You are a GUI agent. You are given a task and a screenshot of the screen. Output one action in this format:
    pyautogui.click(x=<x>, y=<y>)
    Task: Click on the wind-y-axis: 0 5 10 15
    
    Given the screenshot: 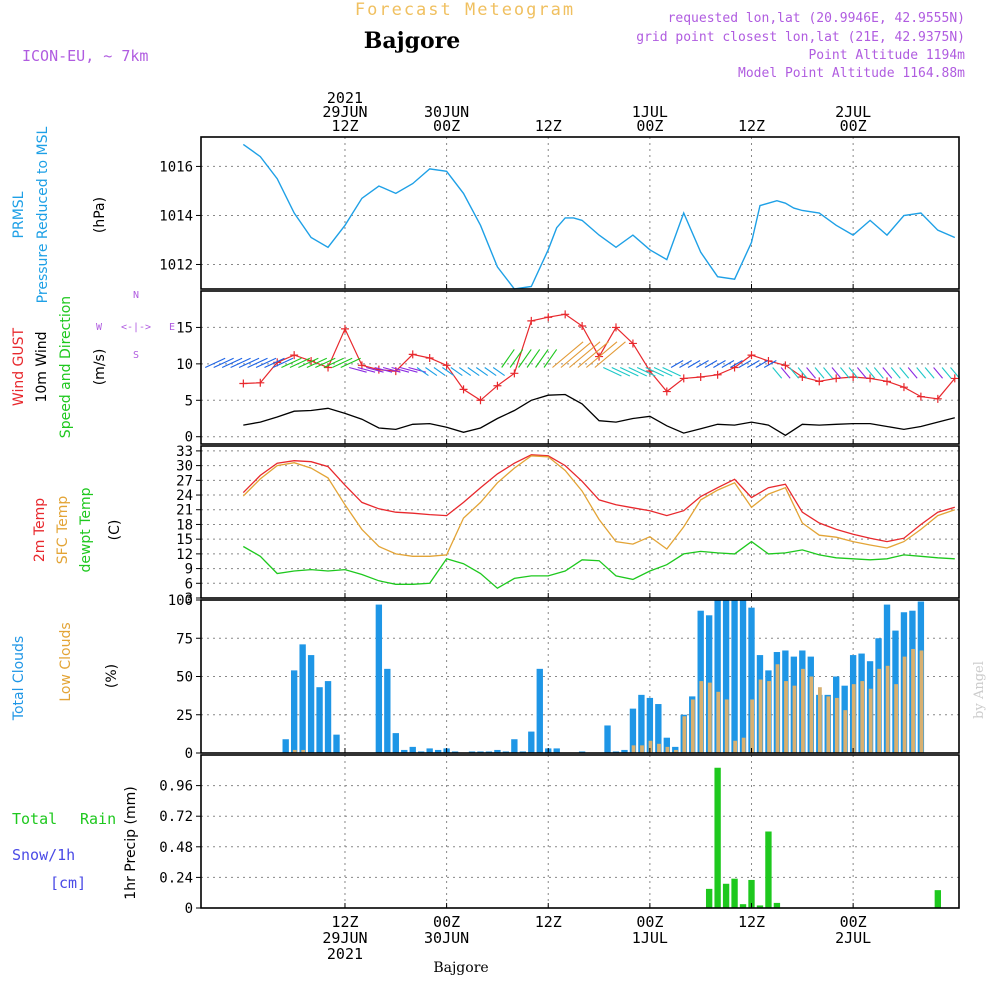 What is the action you would take?
    pyautogui.click(x=567, y=383)
    